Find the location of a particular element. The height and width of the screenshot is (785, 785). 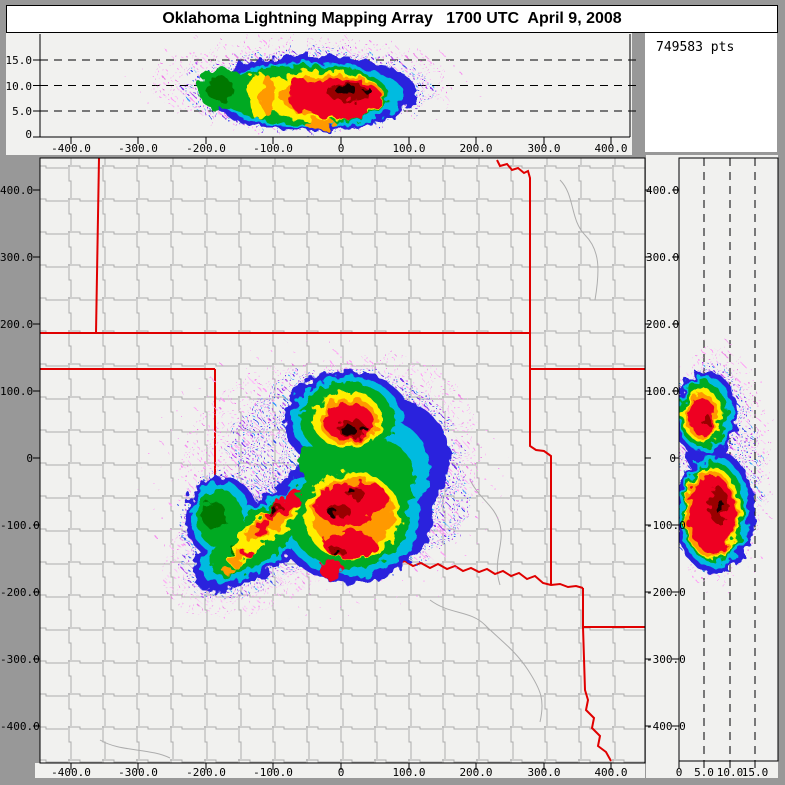

main-x-tick: 100.0 is located at coordinates (409, 772).